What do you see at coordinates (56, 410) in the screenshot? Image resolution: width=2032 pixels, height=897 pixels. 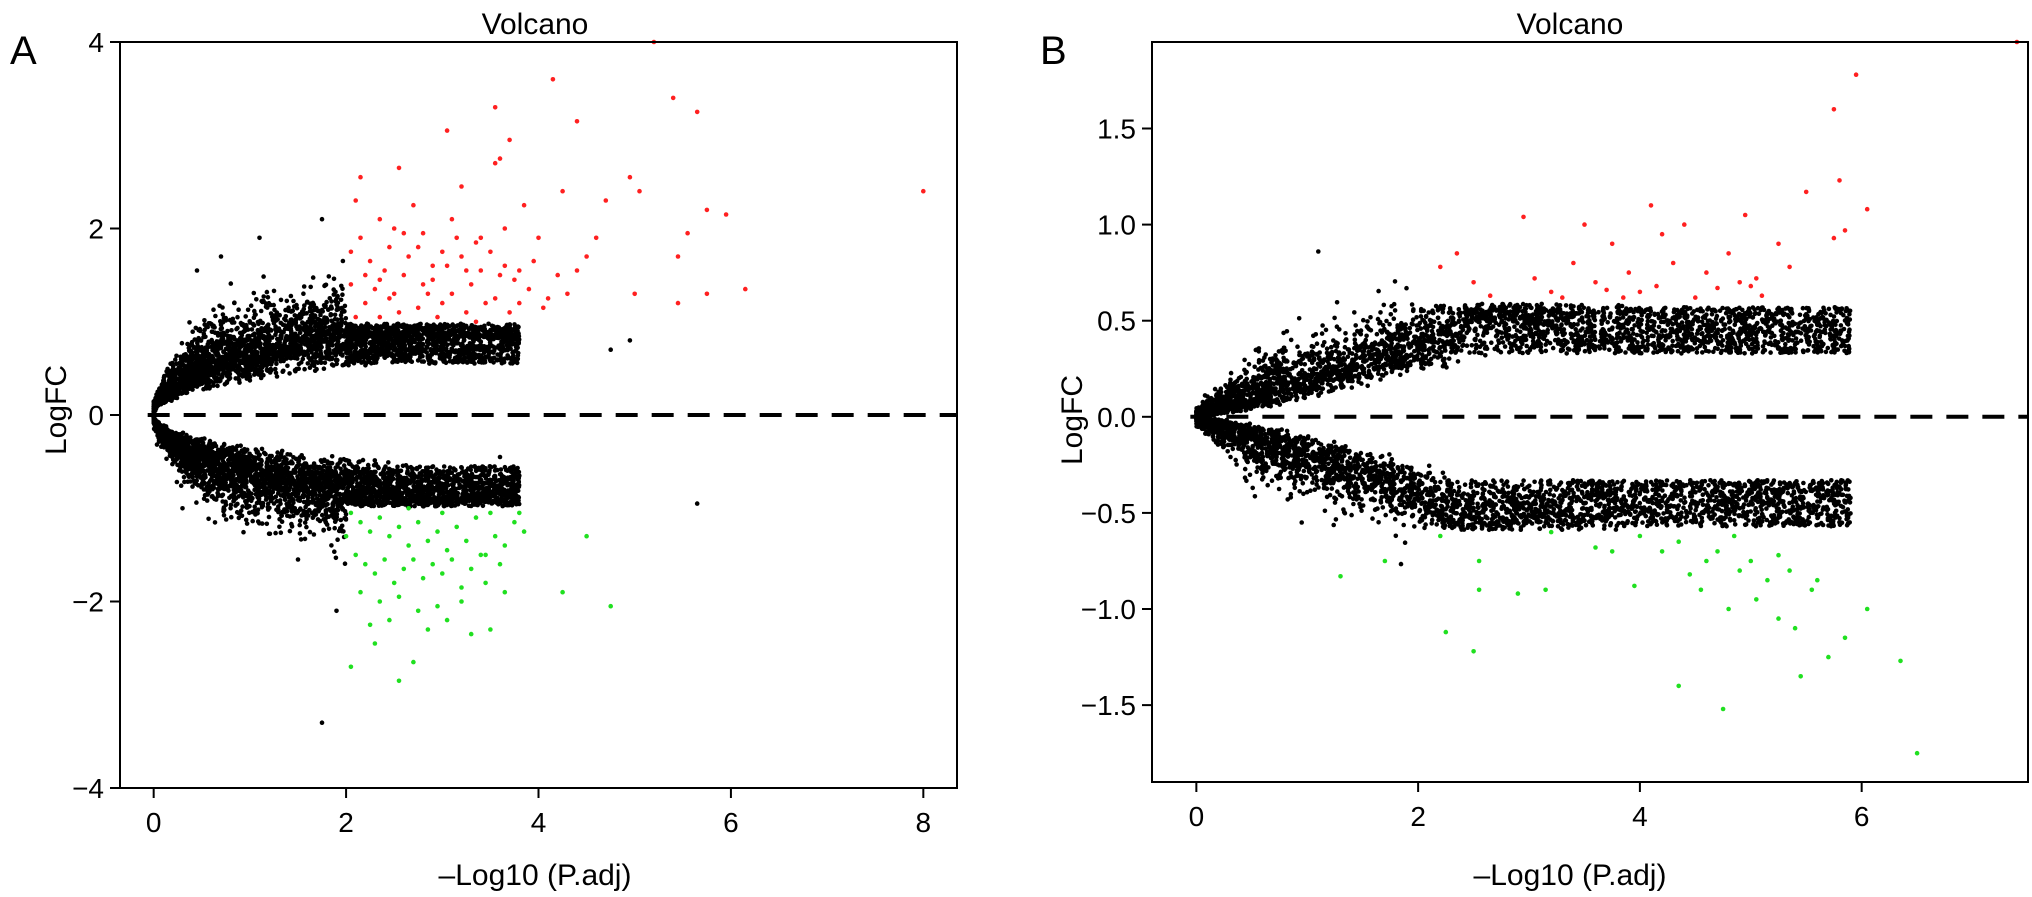 I see `y-axis-label: LogFC` at bounding box center [56, 410].